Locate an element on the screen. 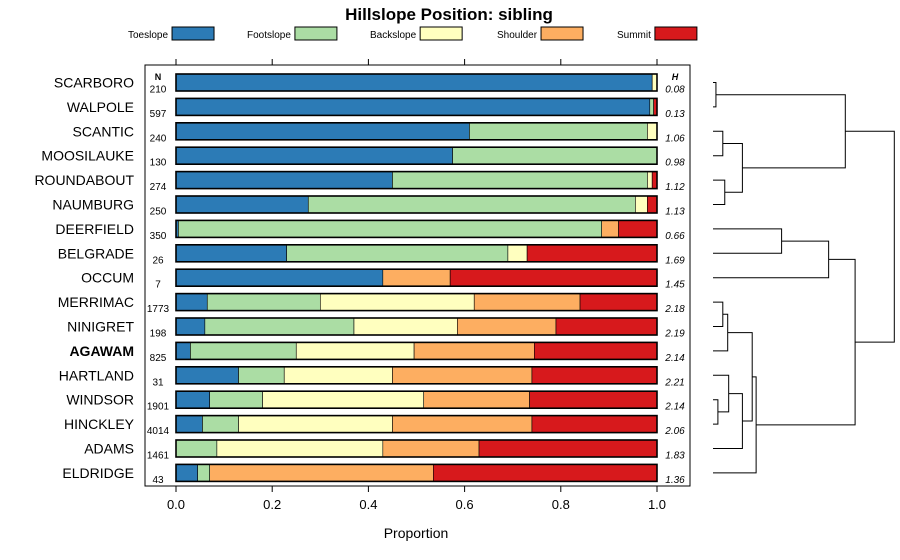 The width and height of the screenshot is (900, 560). bar-segment-hinckley-shoulder is located at coordinates (462, 424).